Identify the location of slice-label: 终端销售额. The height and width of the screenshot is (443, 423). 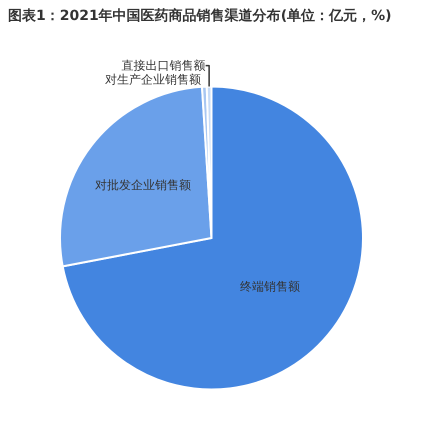
(270, 286).